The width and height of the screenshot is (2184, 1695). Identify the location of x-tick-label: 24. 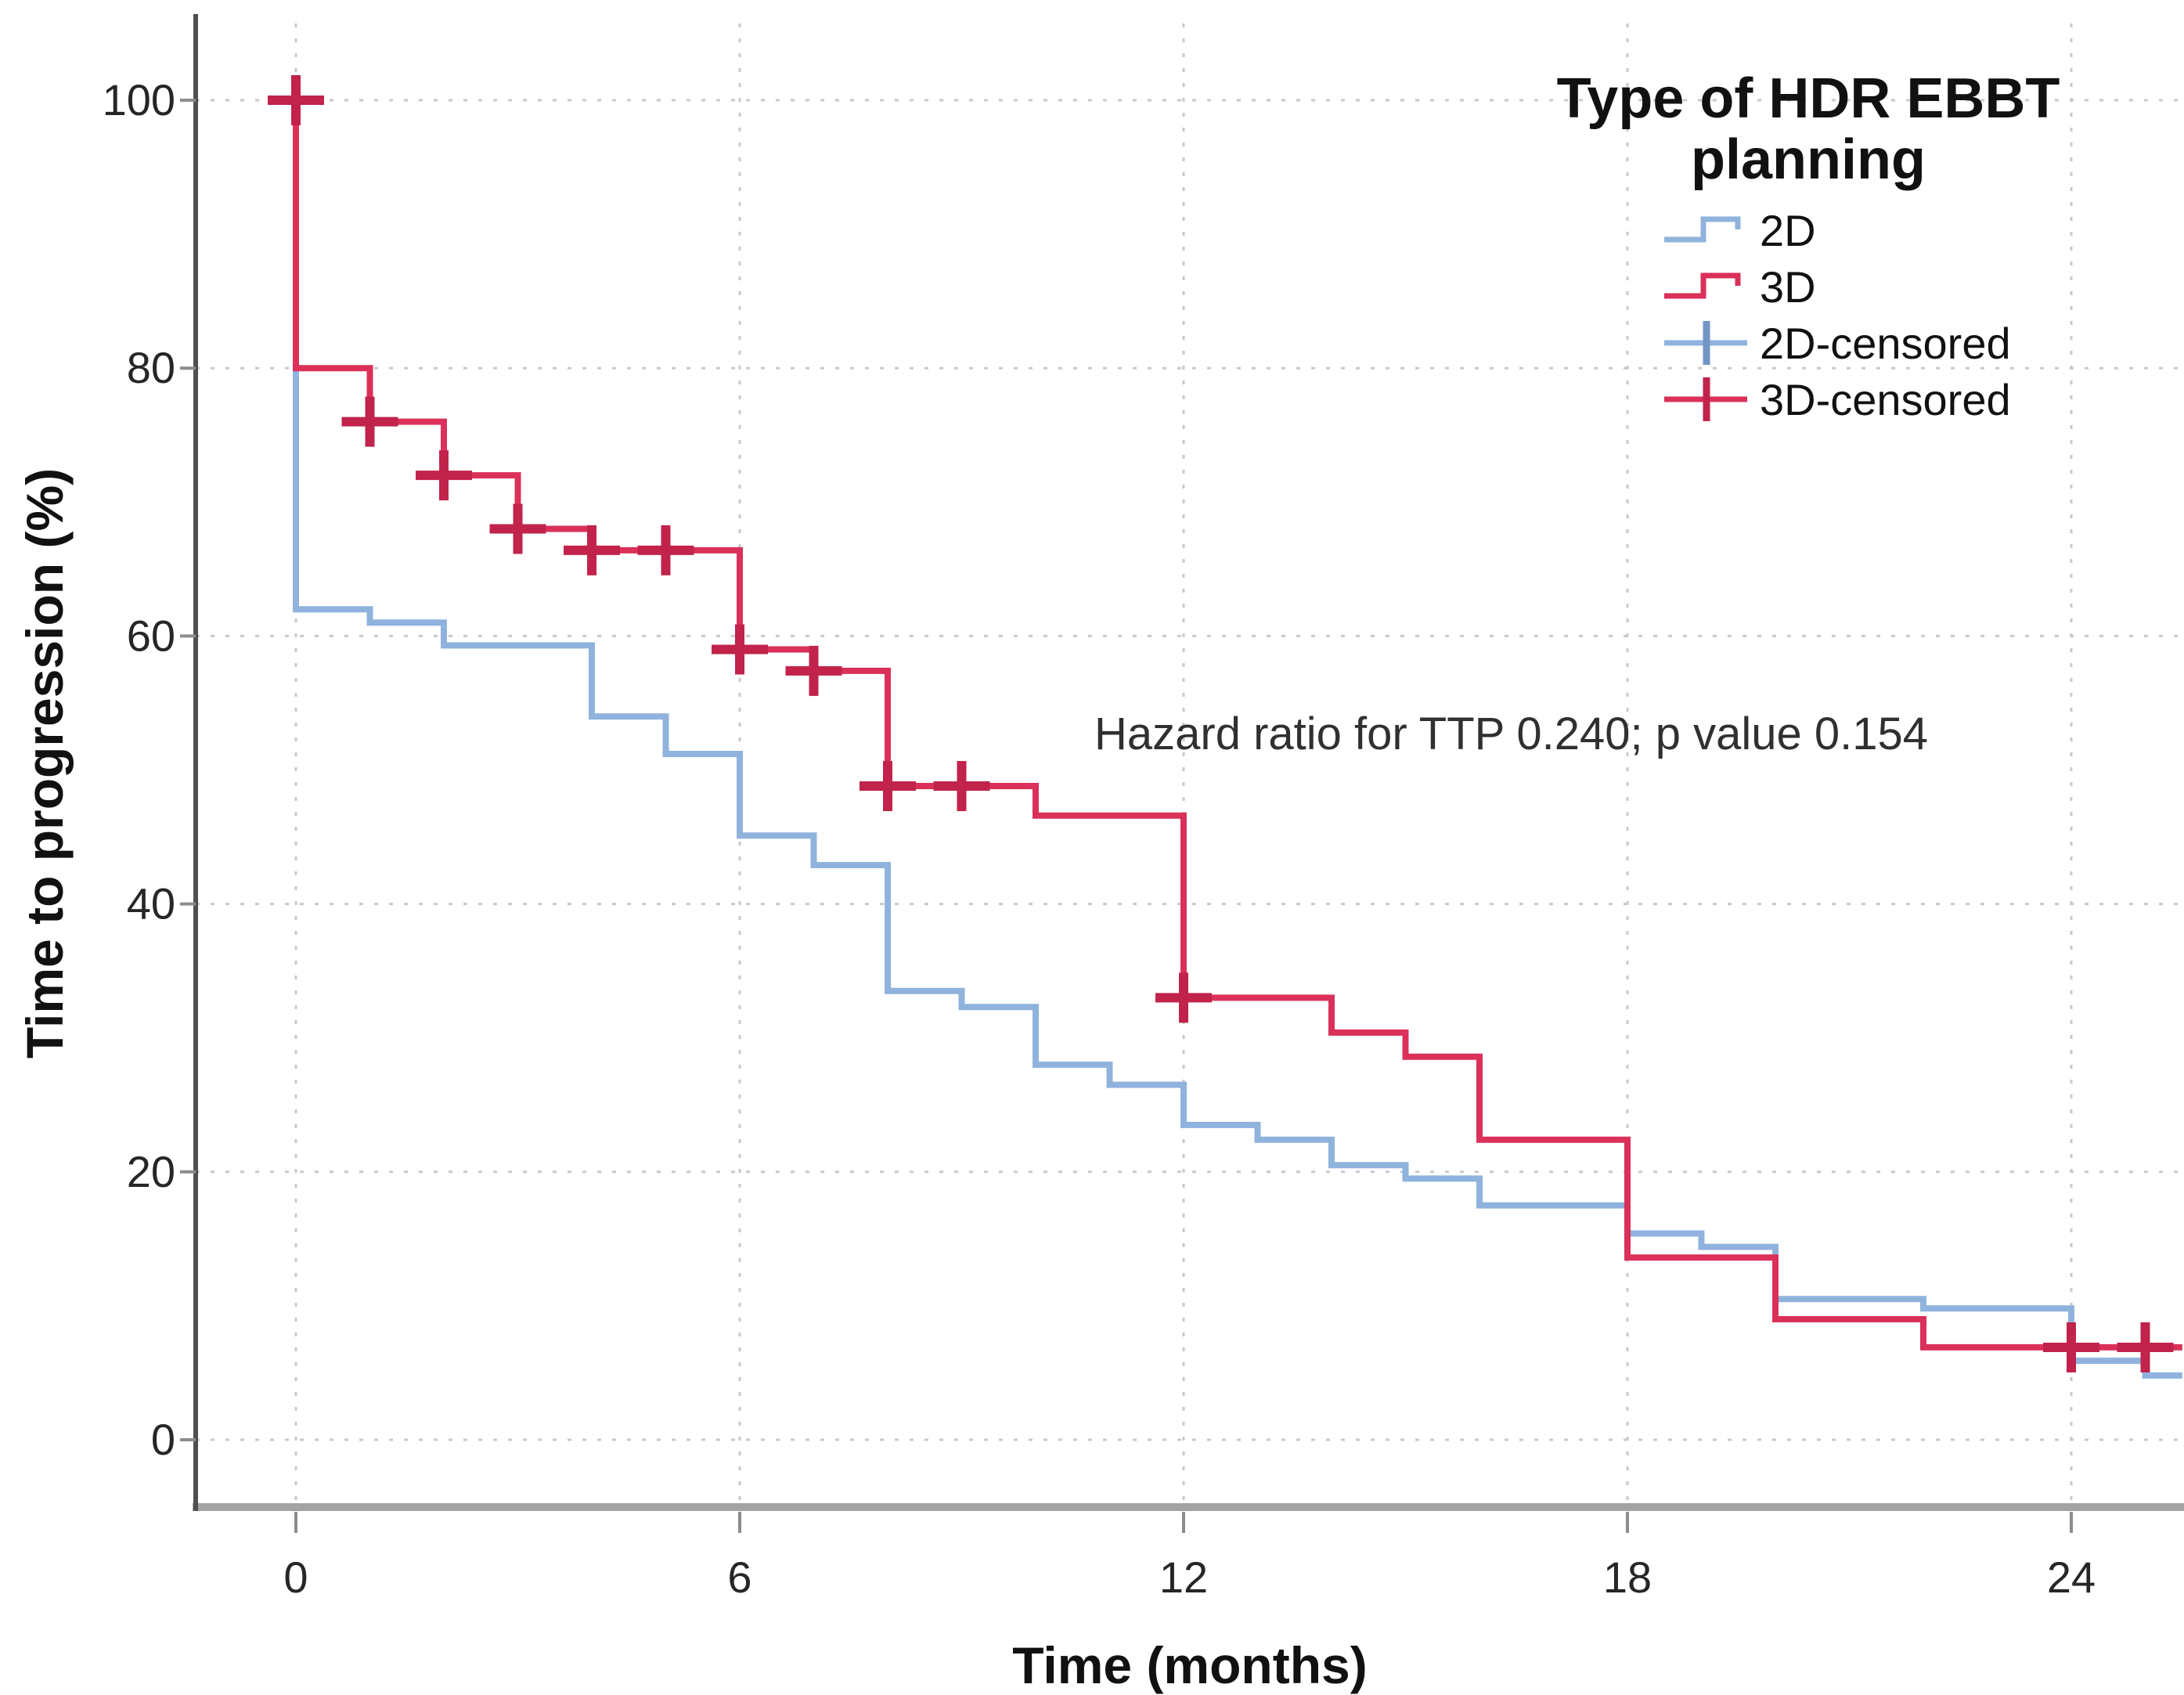
(2071, 1577).